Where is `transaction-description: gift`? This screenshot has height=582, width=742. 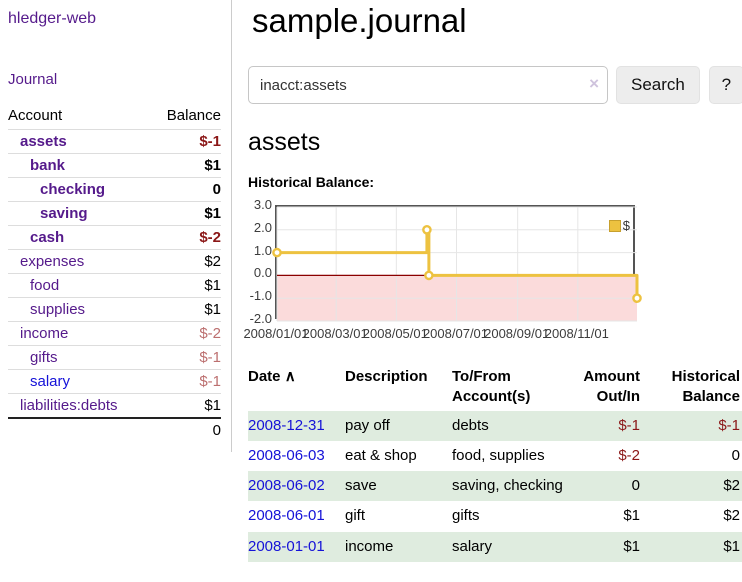 transaction-description: gift is located at coordinates (355, 516).